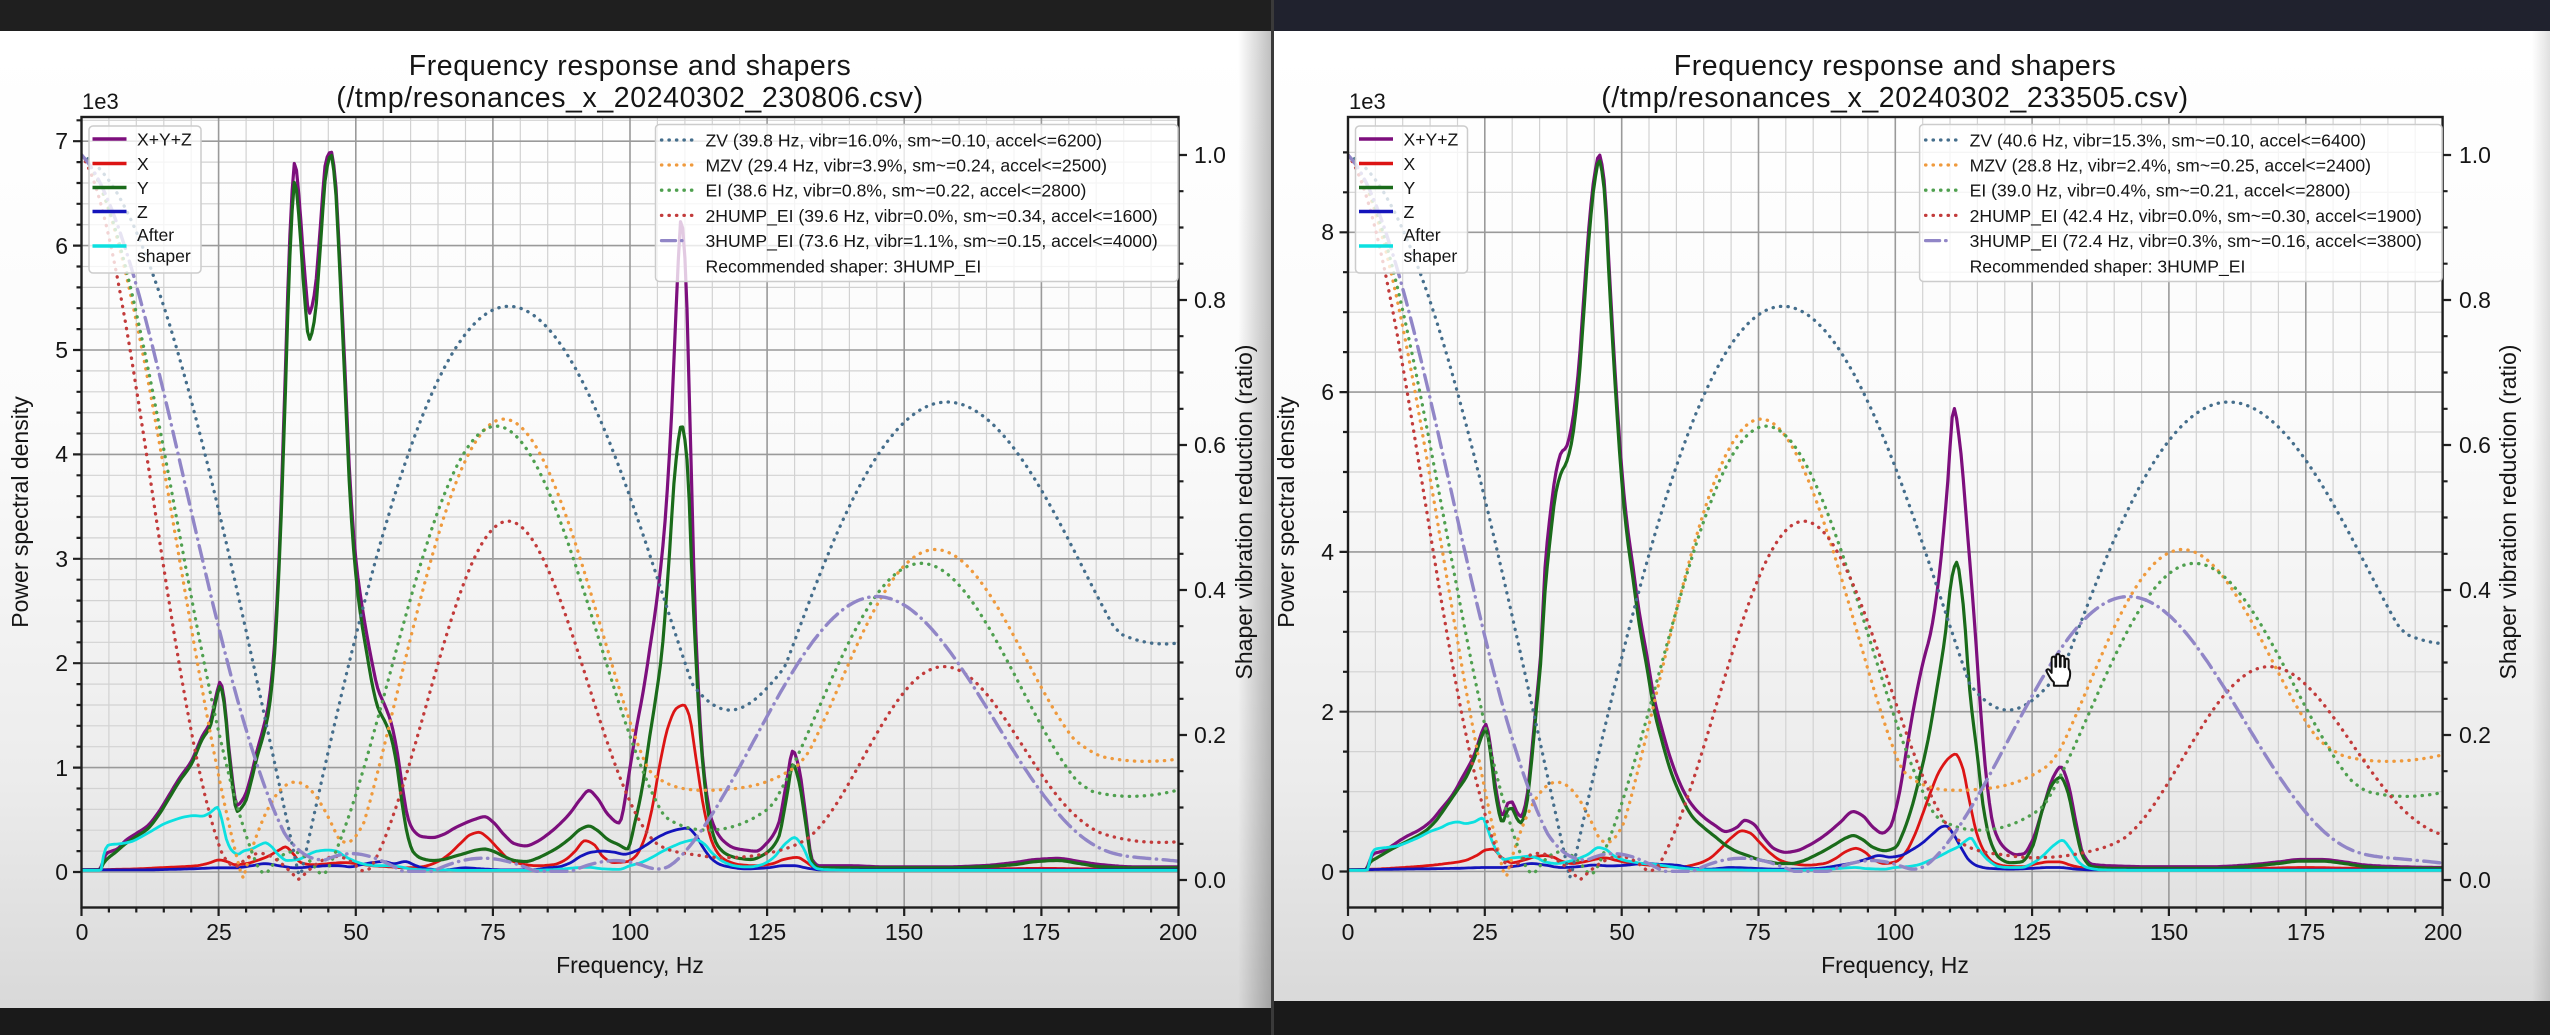  I want to click on svg-text: 5, so click(61, 350).